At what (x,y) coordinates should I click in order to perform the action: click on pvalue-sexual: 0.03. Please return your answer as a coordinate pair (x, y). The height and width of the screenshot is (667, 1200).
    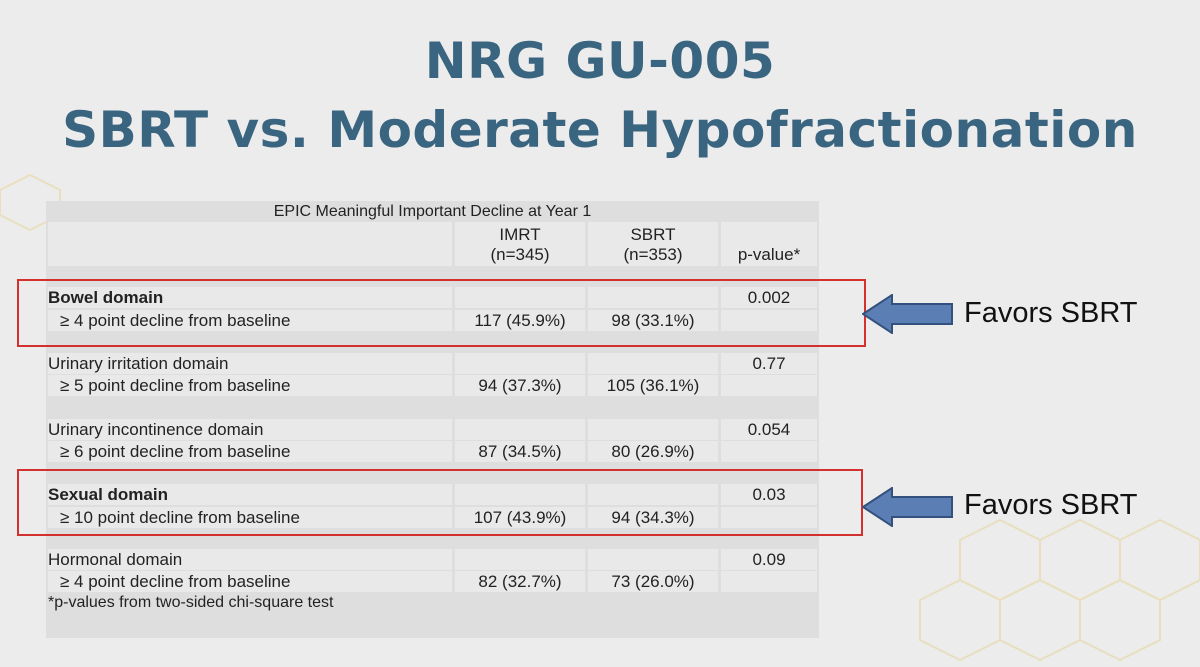
    Looking at the image, I should click on (769, 494).